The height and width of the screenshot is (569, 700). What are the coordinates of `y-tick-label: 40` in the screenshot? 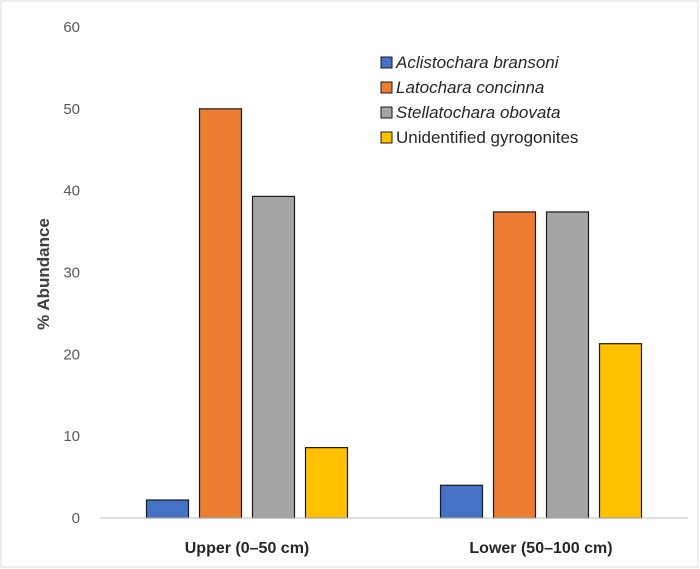 It's located at (71, 191).